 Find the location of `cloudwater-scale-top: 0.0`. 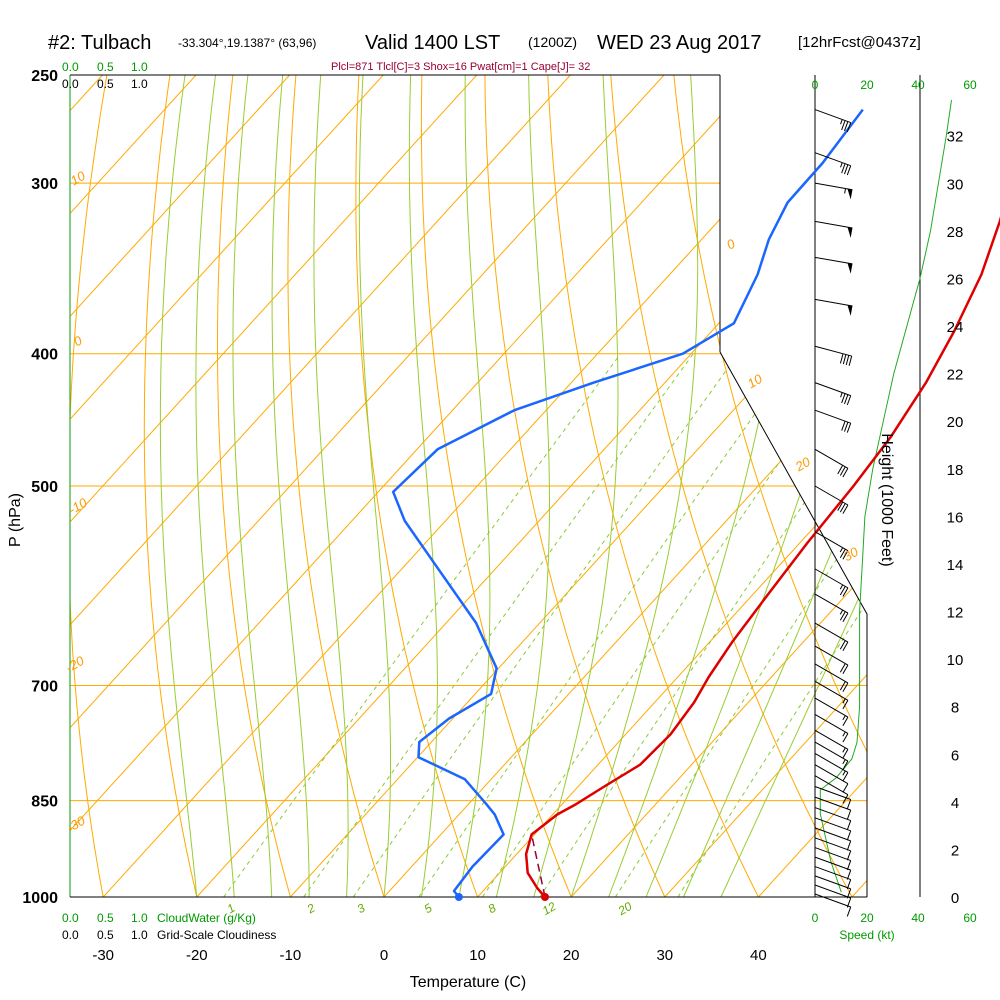

cloudwater-scale-top: 0.0 is located at coordinates (70, 67).